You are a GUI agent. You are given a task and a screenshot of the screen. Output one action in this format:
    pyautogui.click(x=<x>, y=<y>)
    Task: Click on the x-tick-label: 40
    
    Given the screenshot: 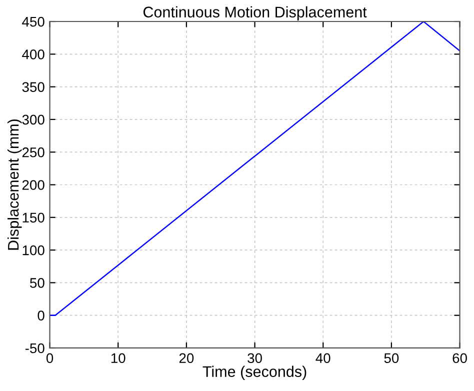 What is the action you would take?
    pyautogui.click(x=323, y=358)
    